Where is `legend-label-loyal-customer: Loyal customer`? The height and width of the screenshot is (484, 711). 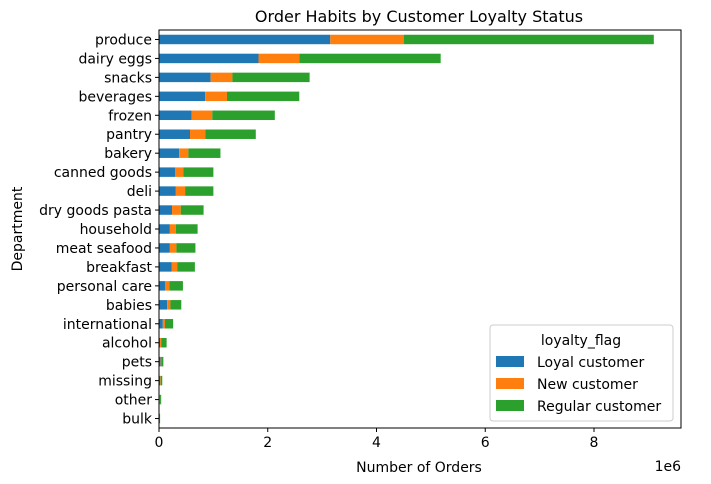 legend-label-loyal-customer: Loyal customer is located at coordinates (590, 363).